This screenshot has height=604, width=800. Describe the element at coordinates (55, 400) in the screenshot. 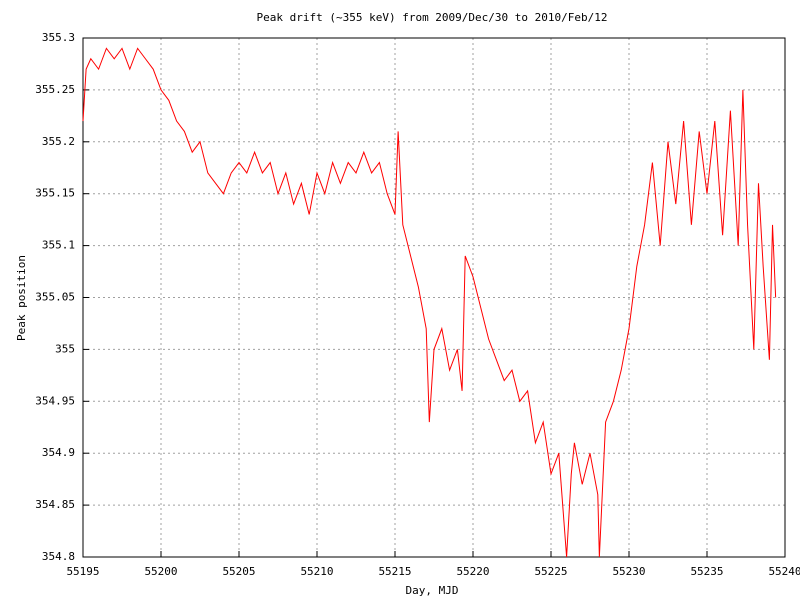

I see `y-tick-label: 354.95` at that location.